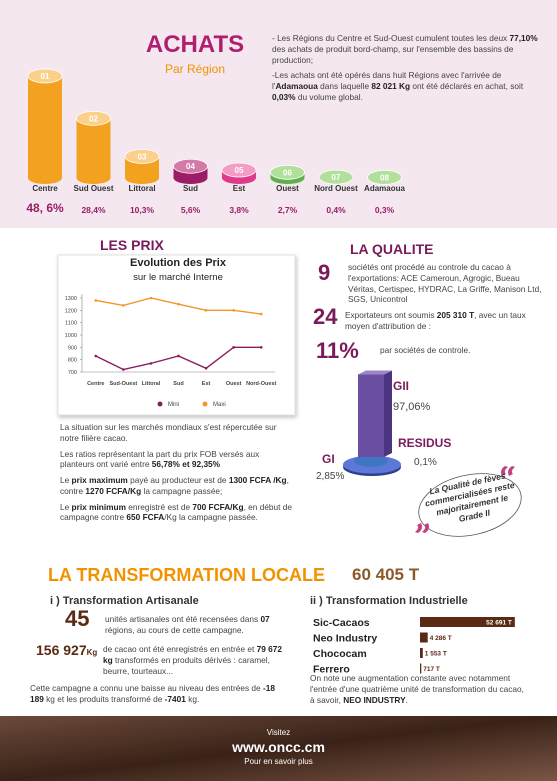 The width and height of the screenshot is (557, 781). I want to click on text-run: Le, so click(66, 506).